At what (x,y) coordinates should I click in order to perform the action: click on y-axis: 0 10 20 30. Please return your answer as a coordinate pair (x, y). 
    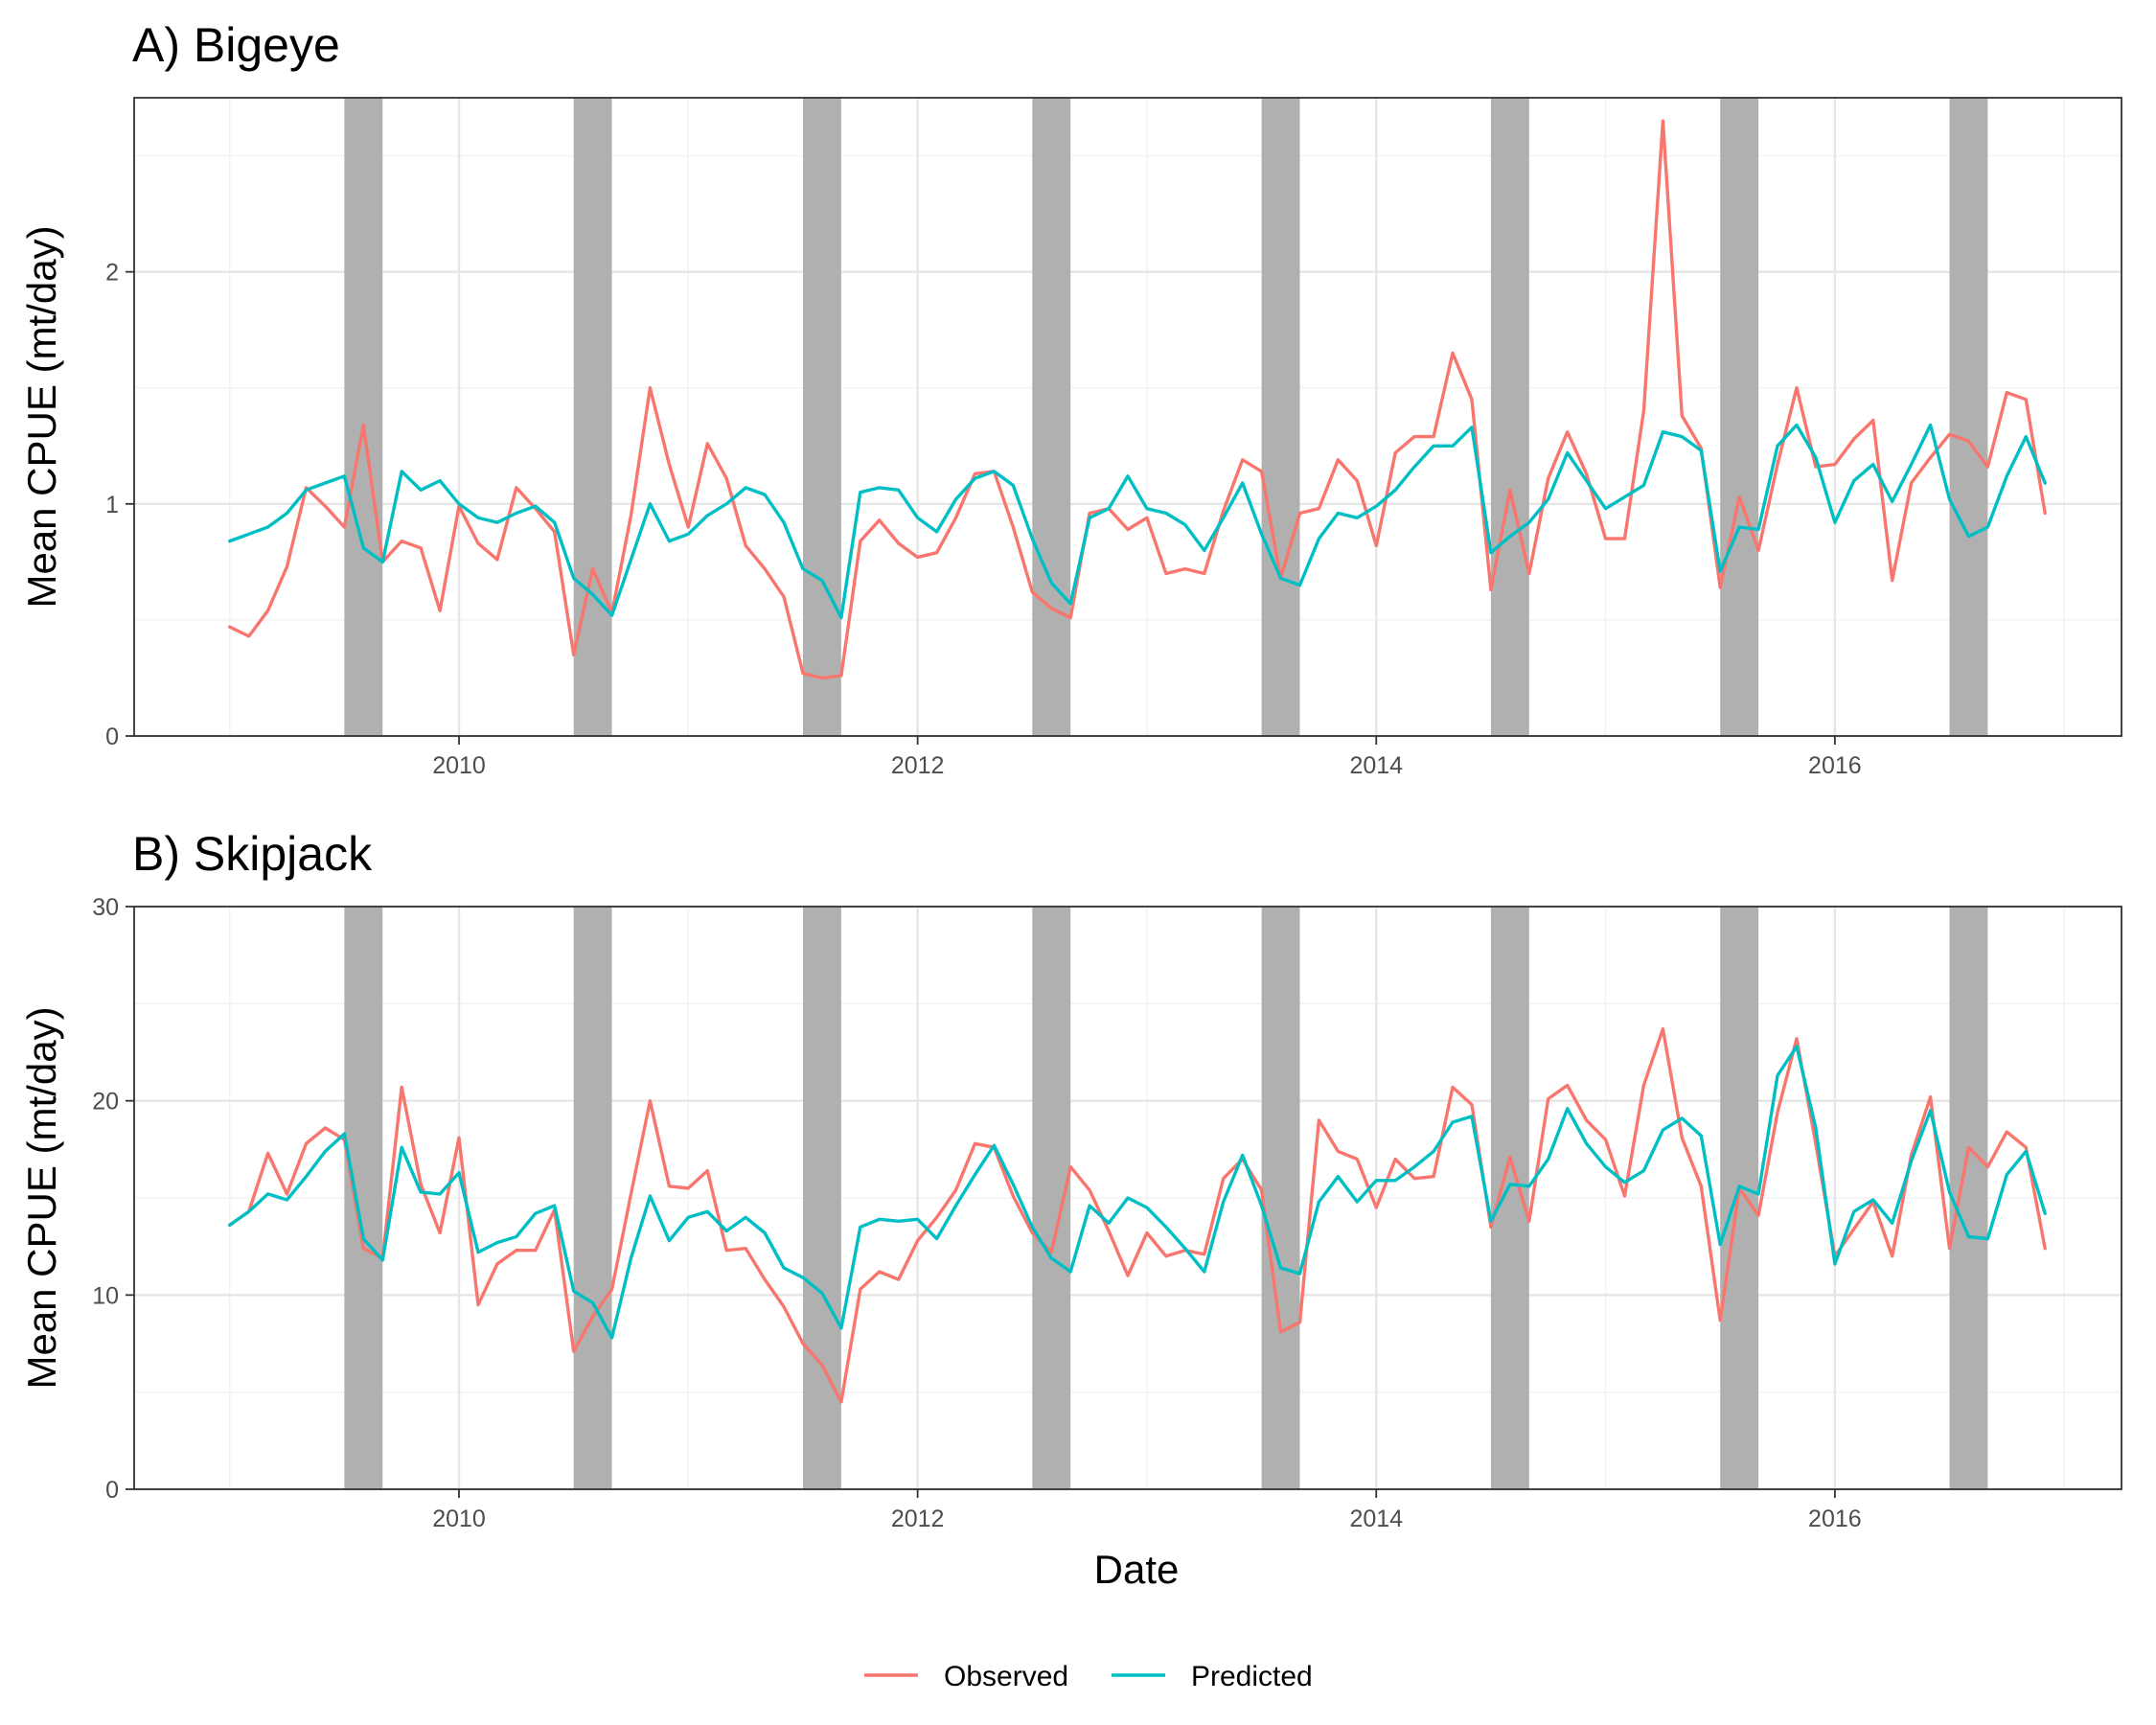
    Looking at the image, I should click on (113, 1199).